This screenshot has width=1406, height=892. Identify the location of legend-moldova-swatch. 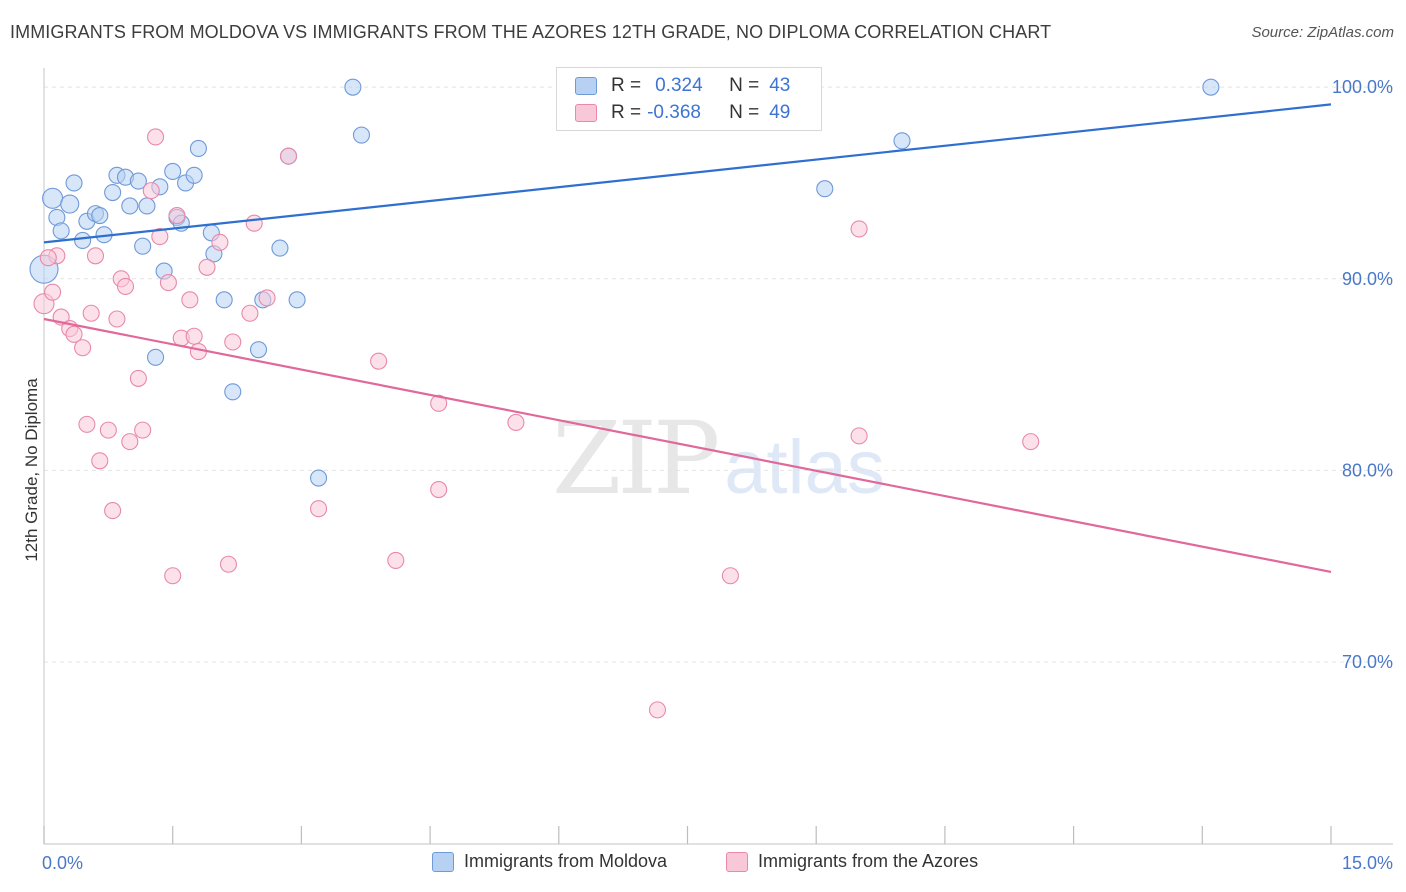
(443, 861).